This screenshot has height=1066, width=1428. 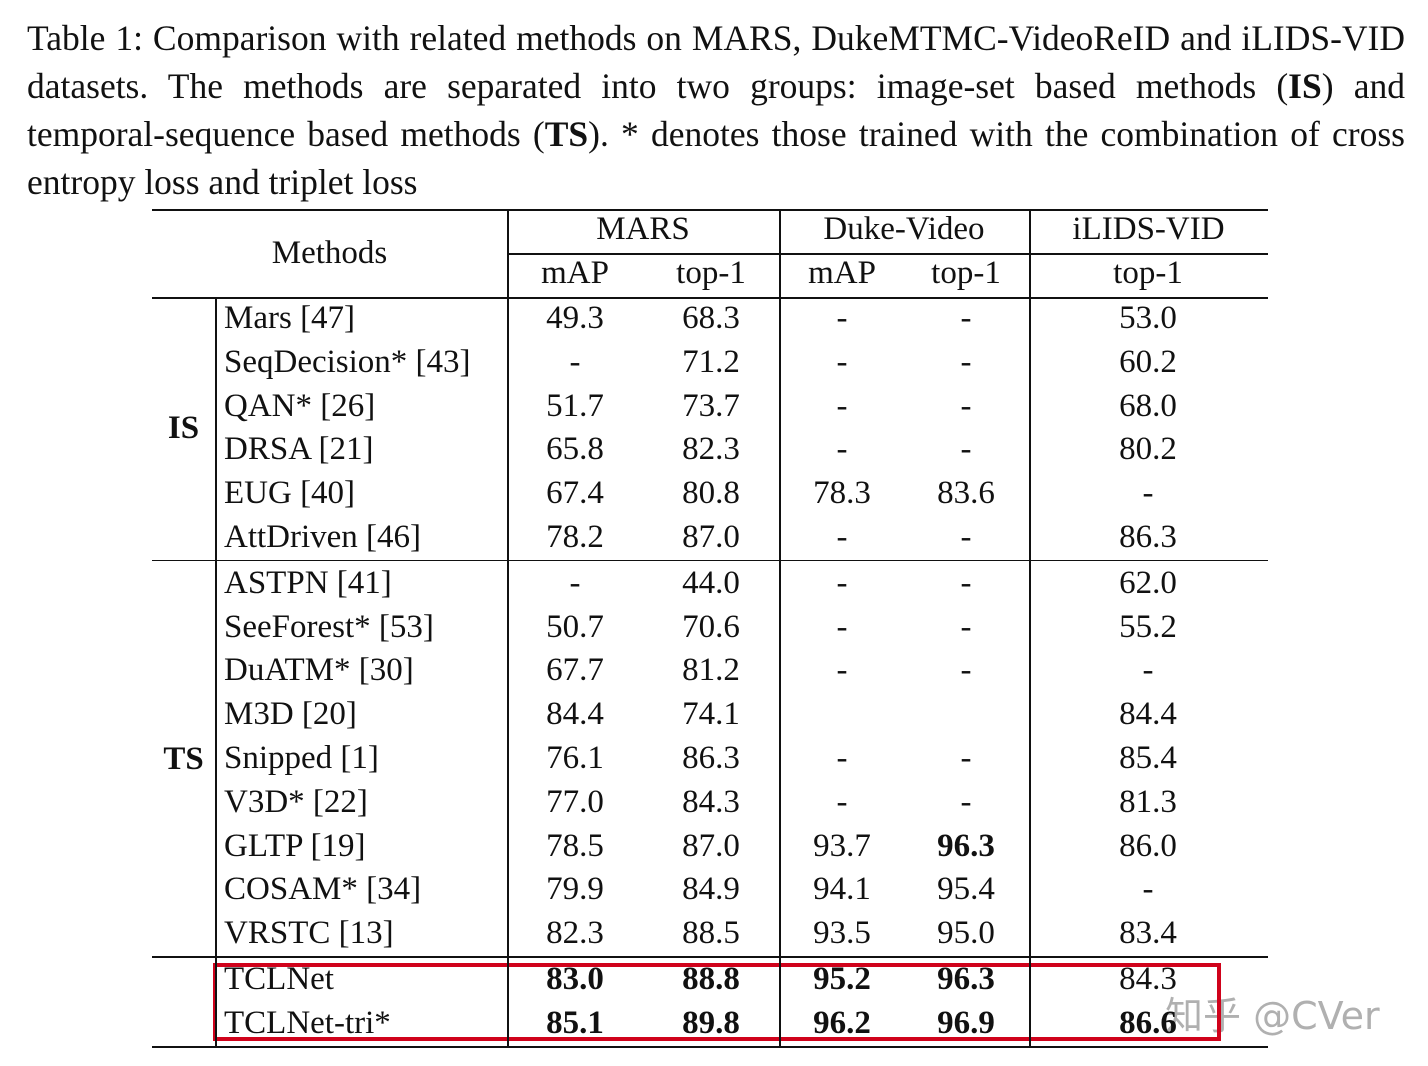 What do you see at coordinates (290, 318) in the screenshot?
I see `method-cell: Mars [47]` at bounding box center [290, 318].